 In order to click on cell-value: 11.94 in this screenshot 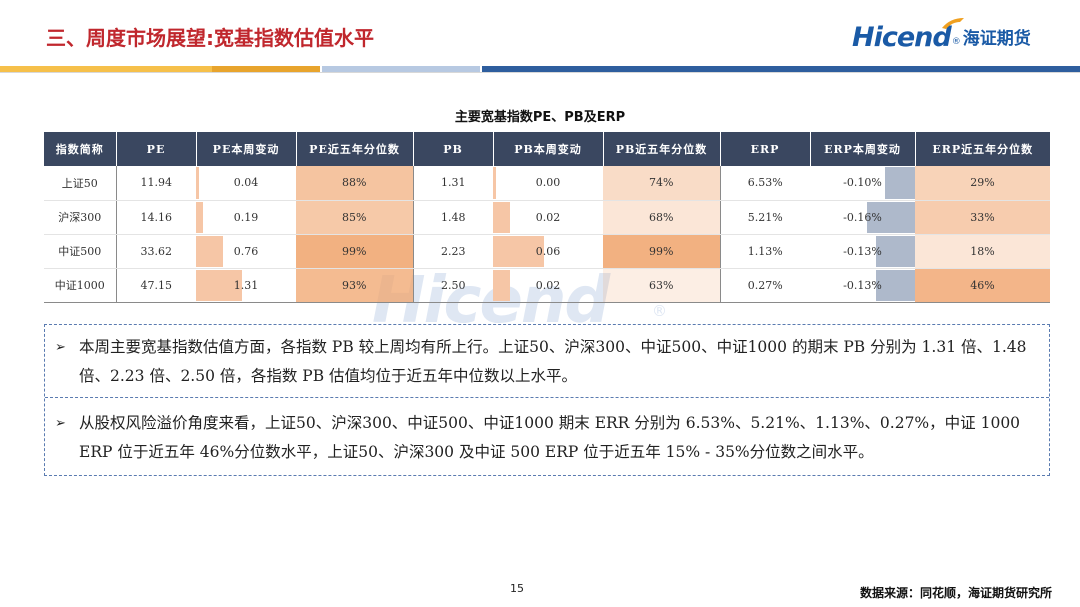, I will do `click(156, 183)`.